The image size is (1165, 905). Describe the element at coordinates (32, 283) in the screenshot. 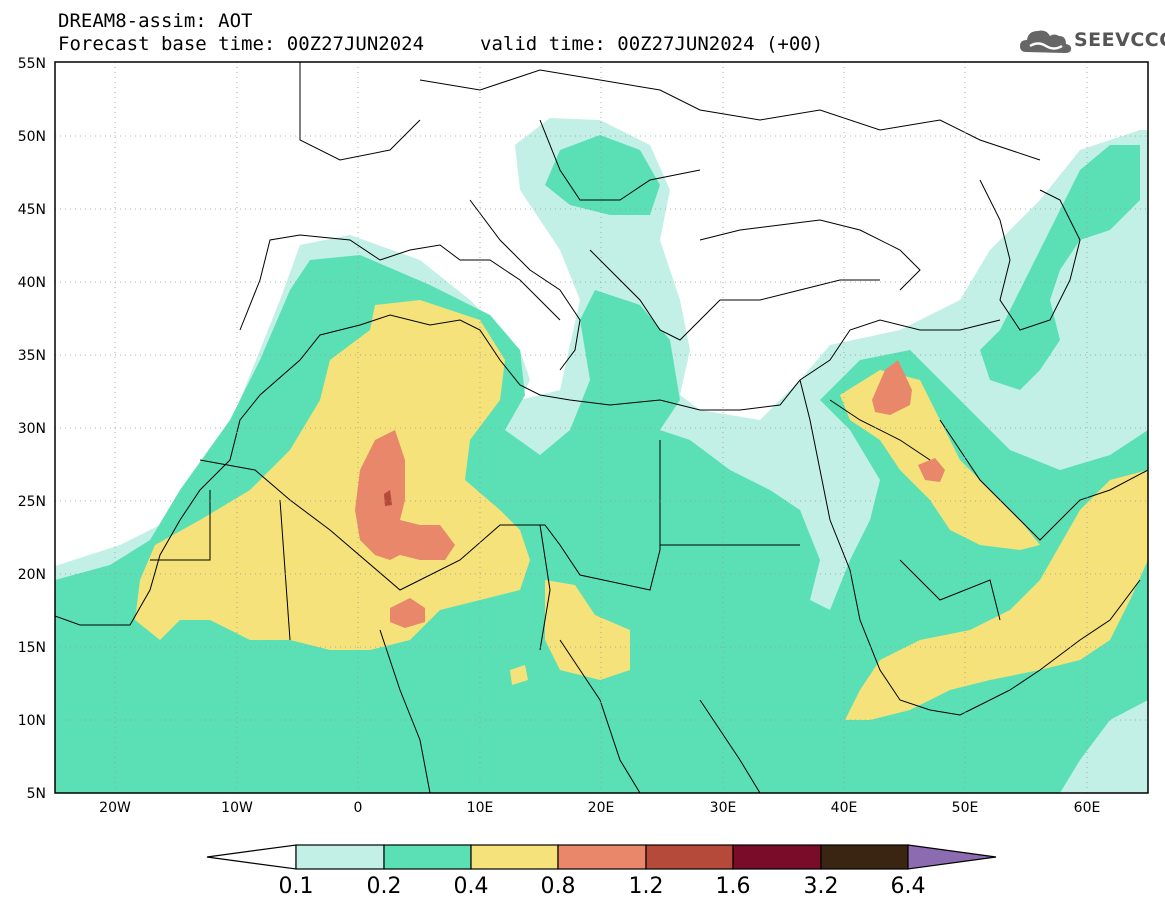

I see `lat-label: 40N` at that location.